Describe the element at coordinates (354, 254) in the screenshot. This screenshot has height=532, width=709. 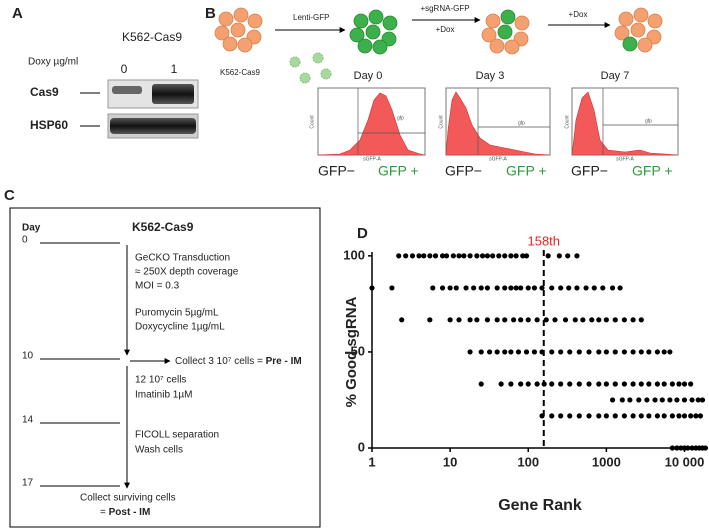
I see `y-tick-label: 100` at that location.